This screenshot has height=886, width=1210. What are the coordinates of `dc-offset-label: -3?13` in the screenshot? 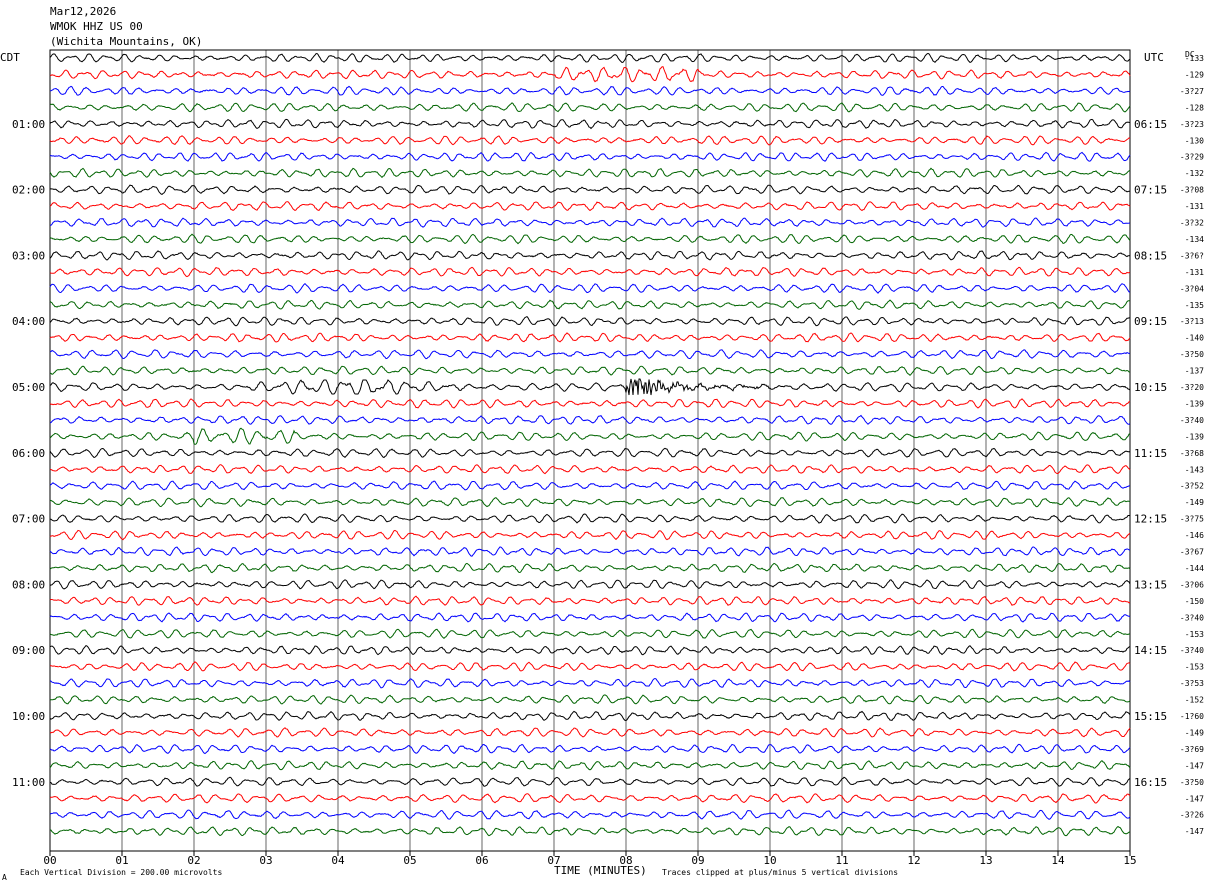 It's located at (1192, 321).